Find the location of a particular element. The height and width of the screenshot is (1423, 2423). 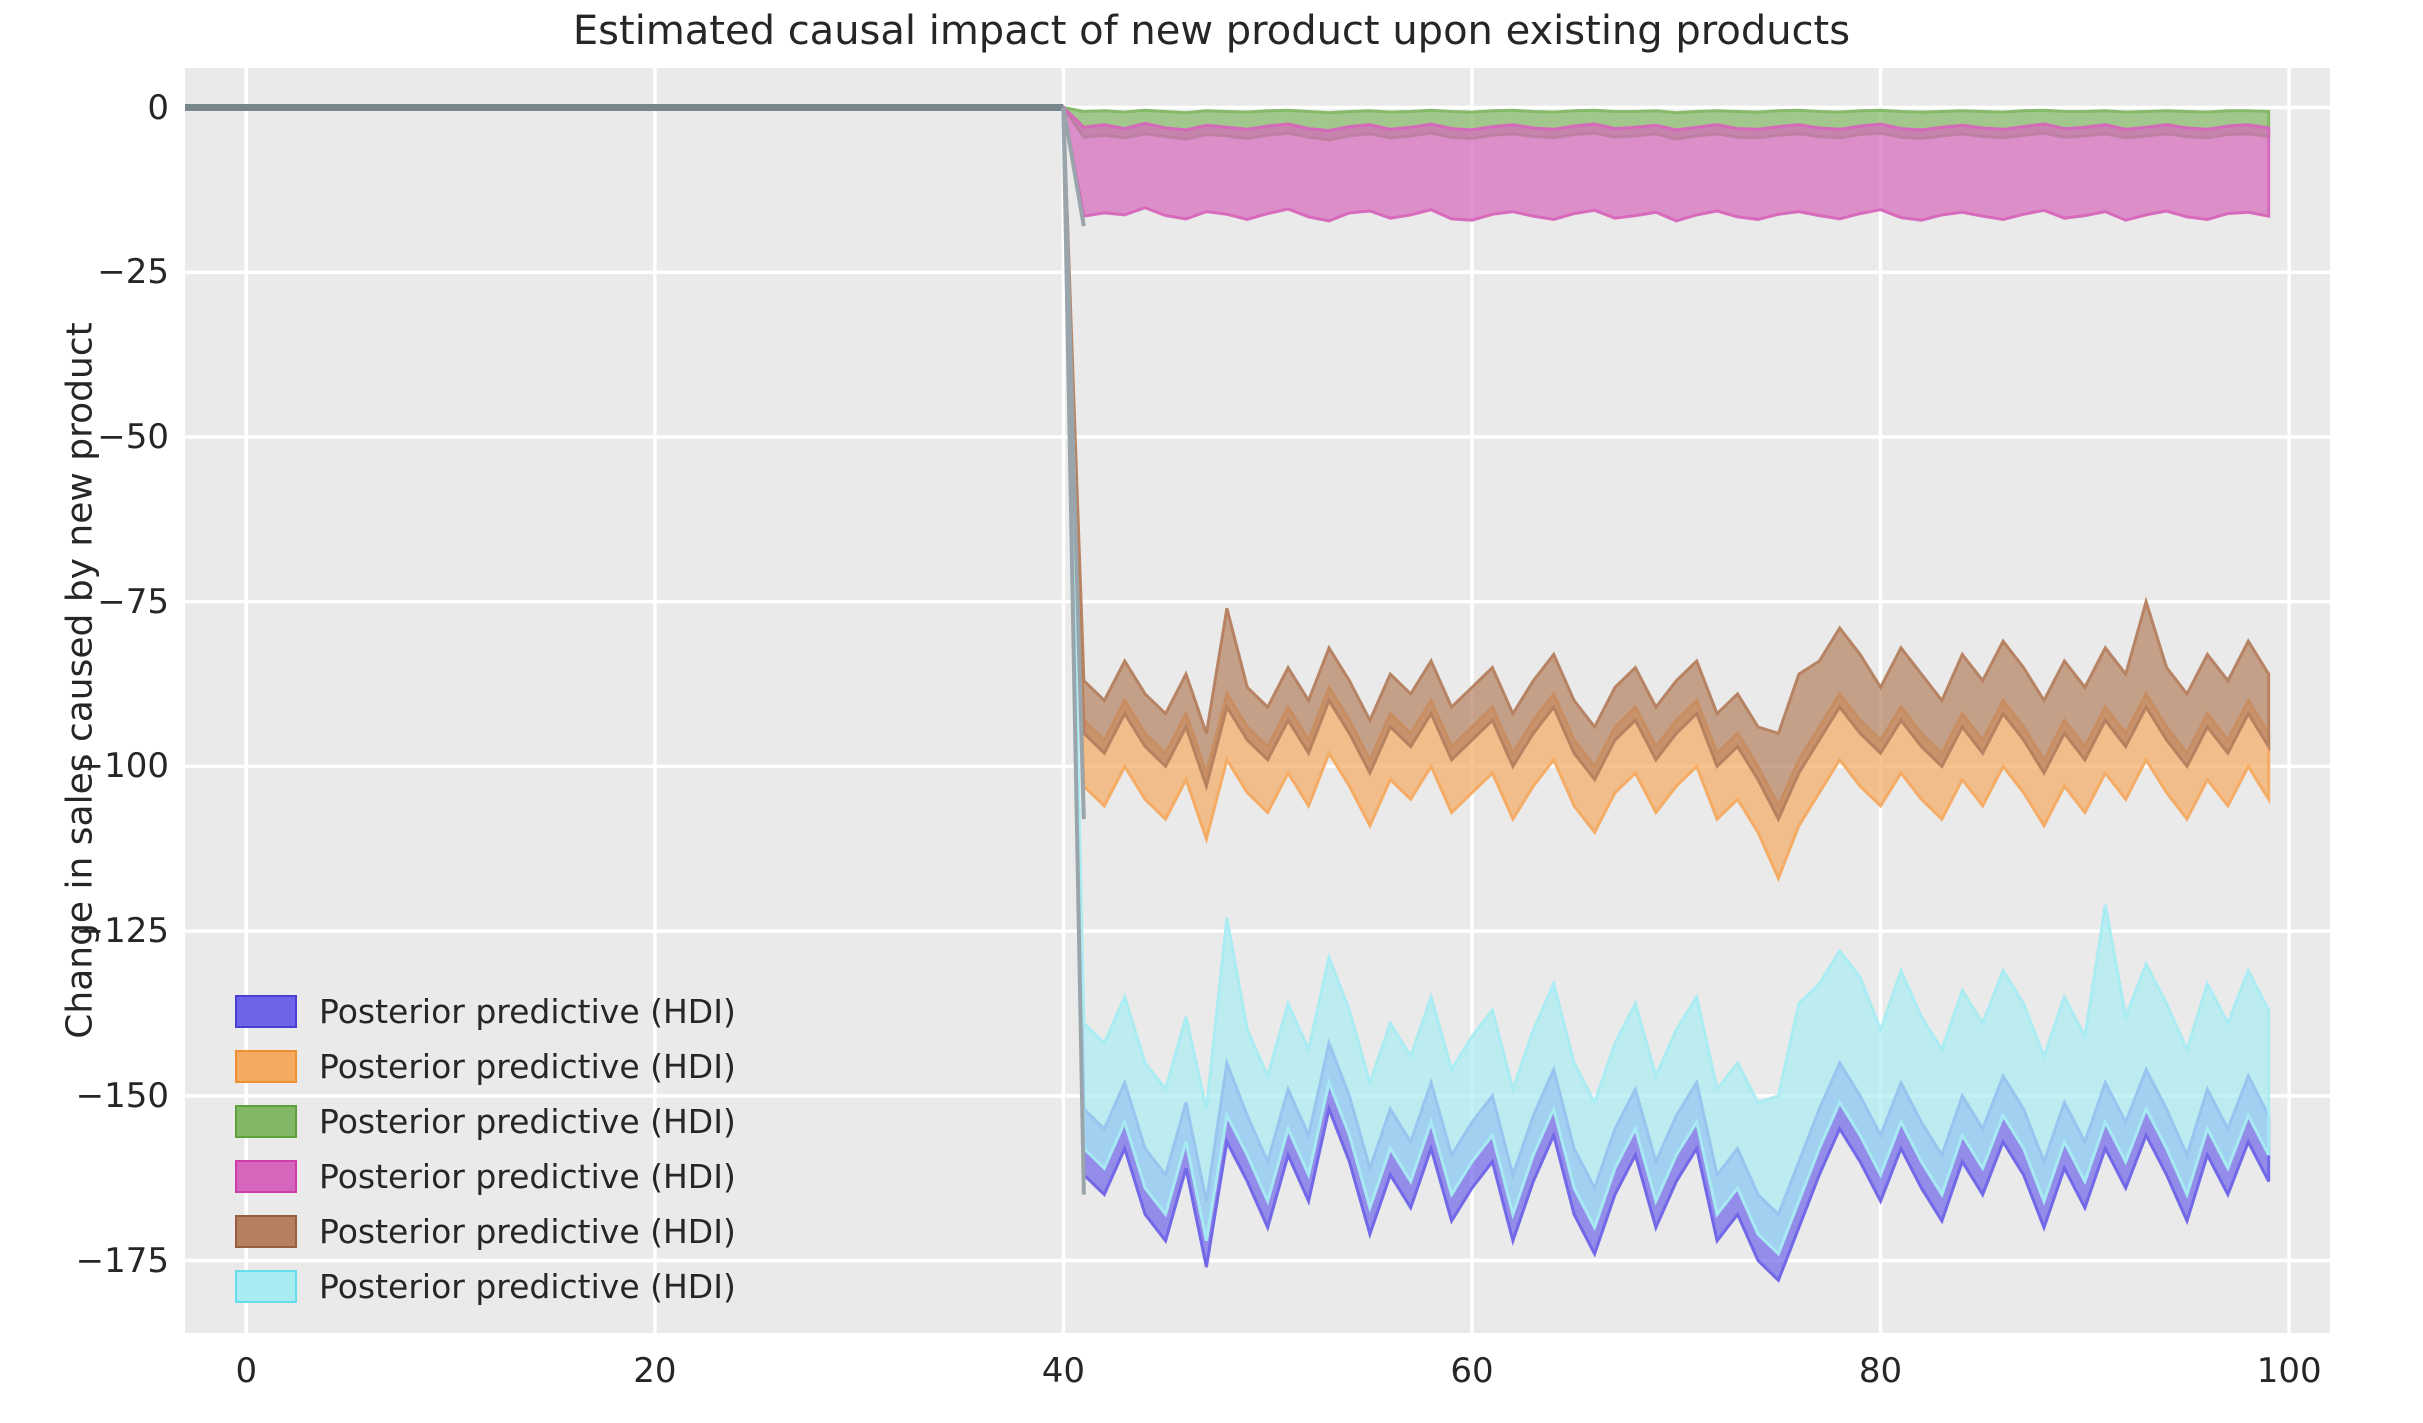

x-tick-label: 100 is located at coordinates (2289, 1371).